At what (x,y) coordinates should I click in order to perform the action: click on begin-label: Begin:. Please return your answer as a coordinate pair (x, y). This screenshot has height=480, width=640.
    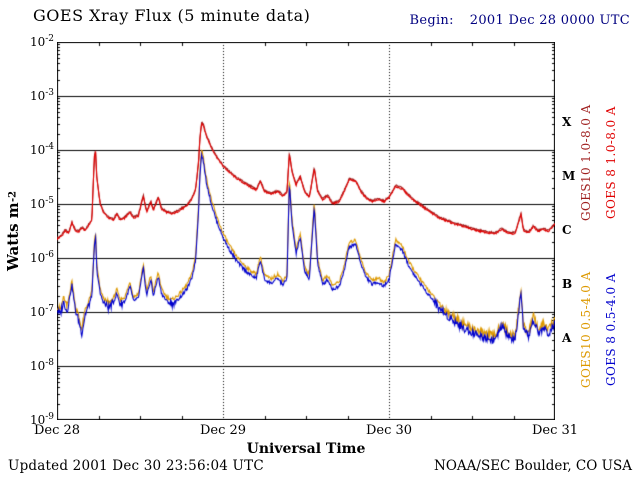
    Looking at the image, I should click on (431, 20).